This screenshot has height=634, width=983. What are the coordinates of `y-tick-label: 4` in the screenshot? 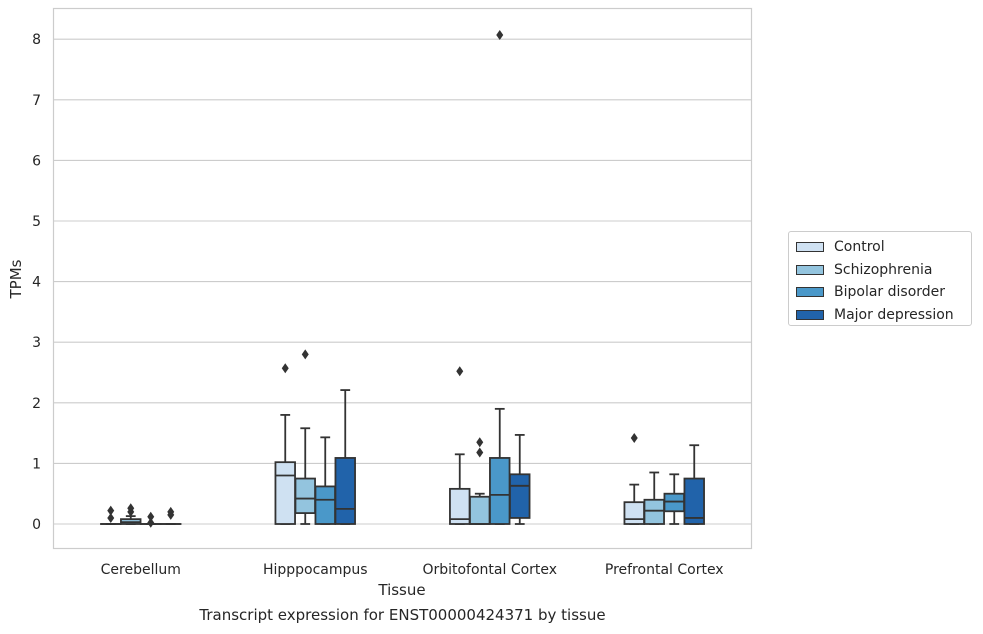 It's located at (36, 283).